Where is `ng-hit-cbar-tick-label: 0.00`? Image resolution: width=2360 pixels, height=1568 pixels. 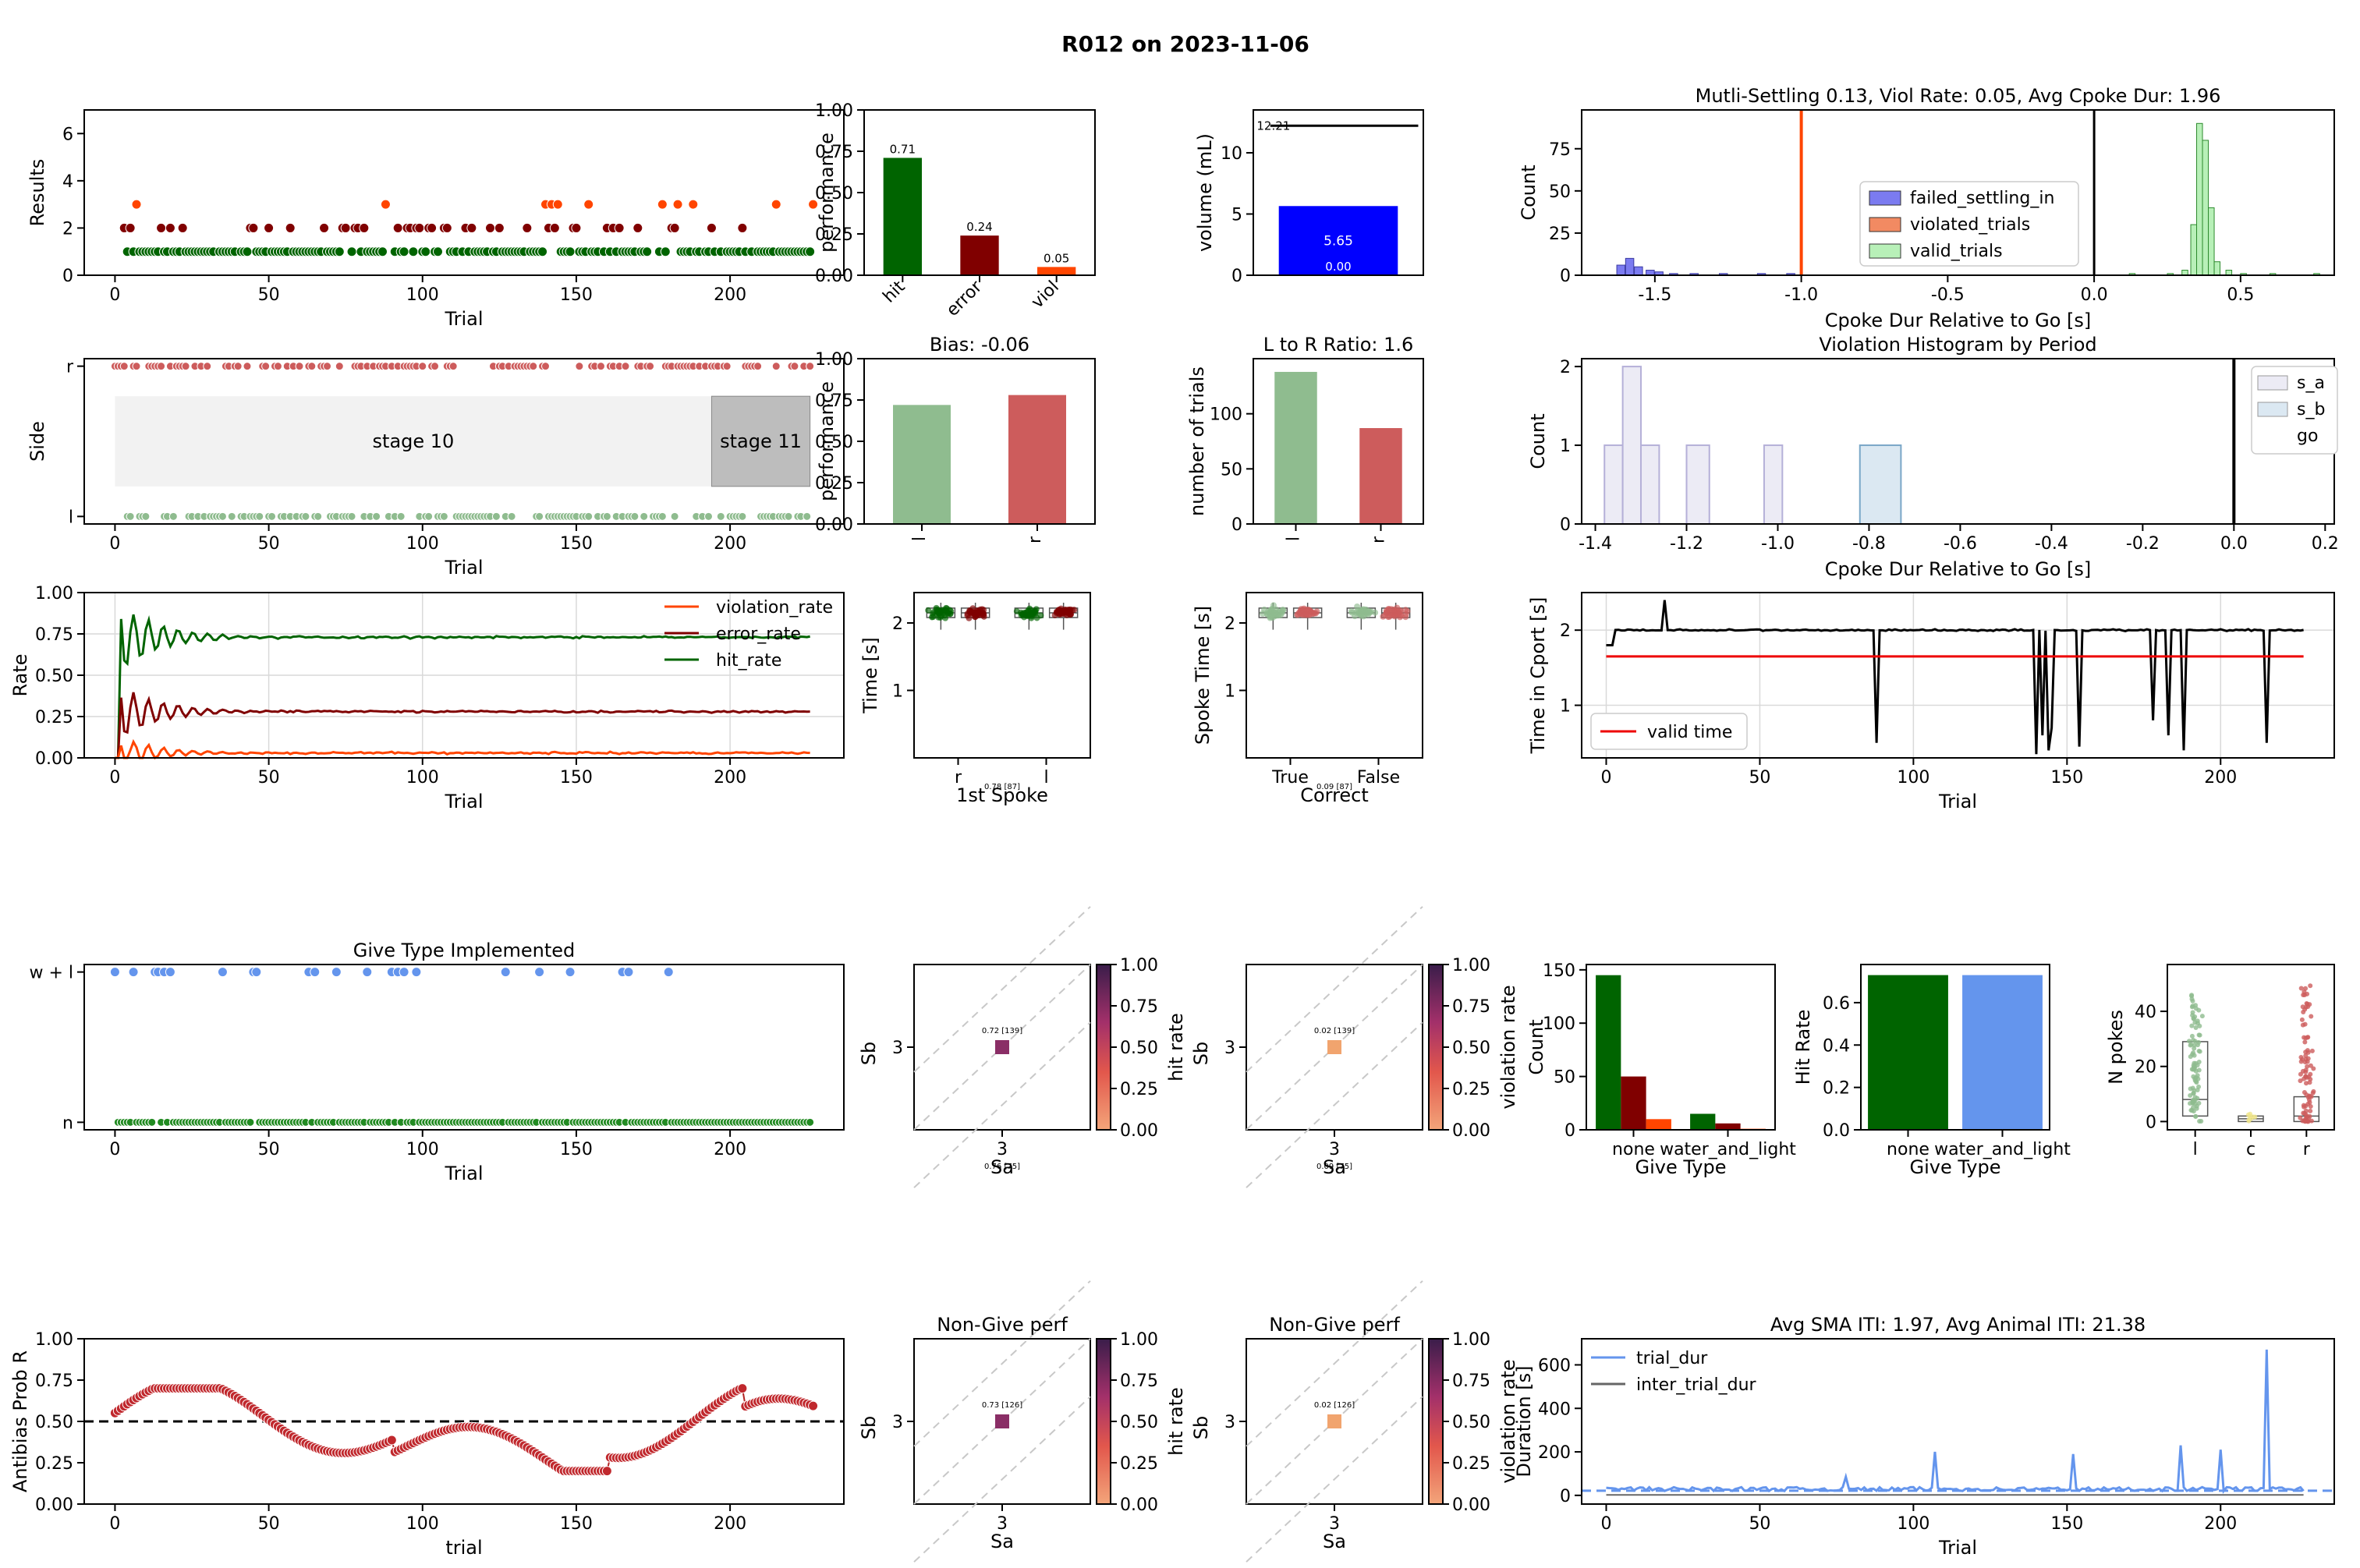
ng-hit-cbar-tick-label: 0.00 is located at coordinates (1139, 1505).